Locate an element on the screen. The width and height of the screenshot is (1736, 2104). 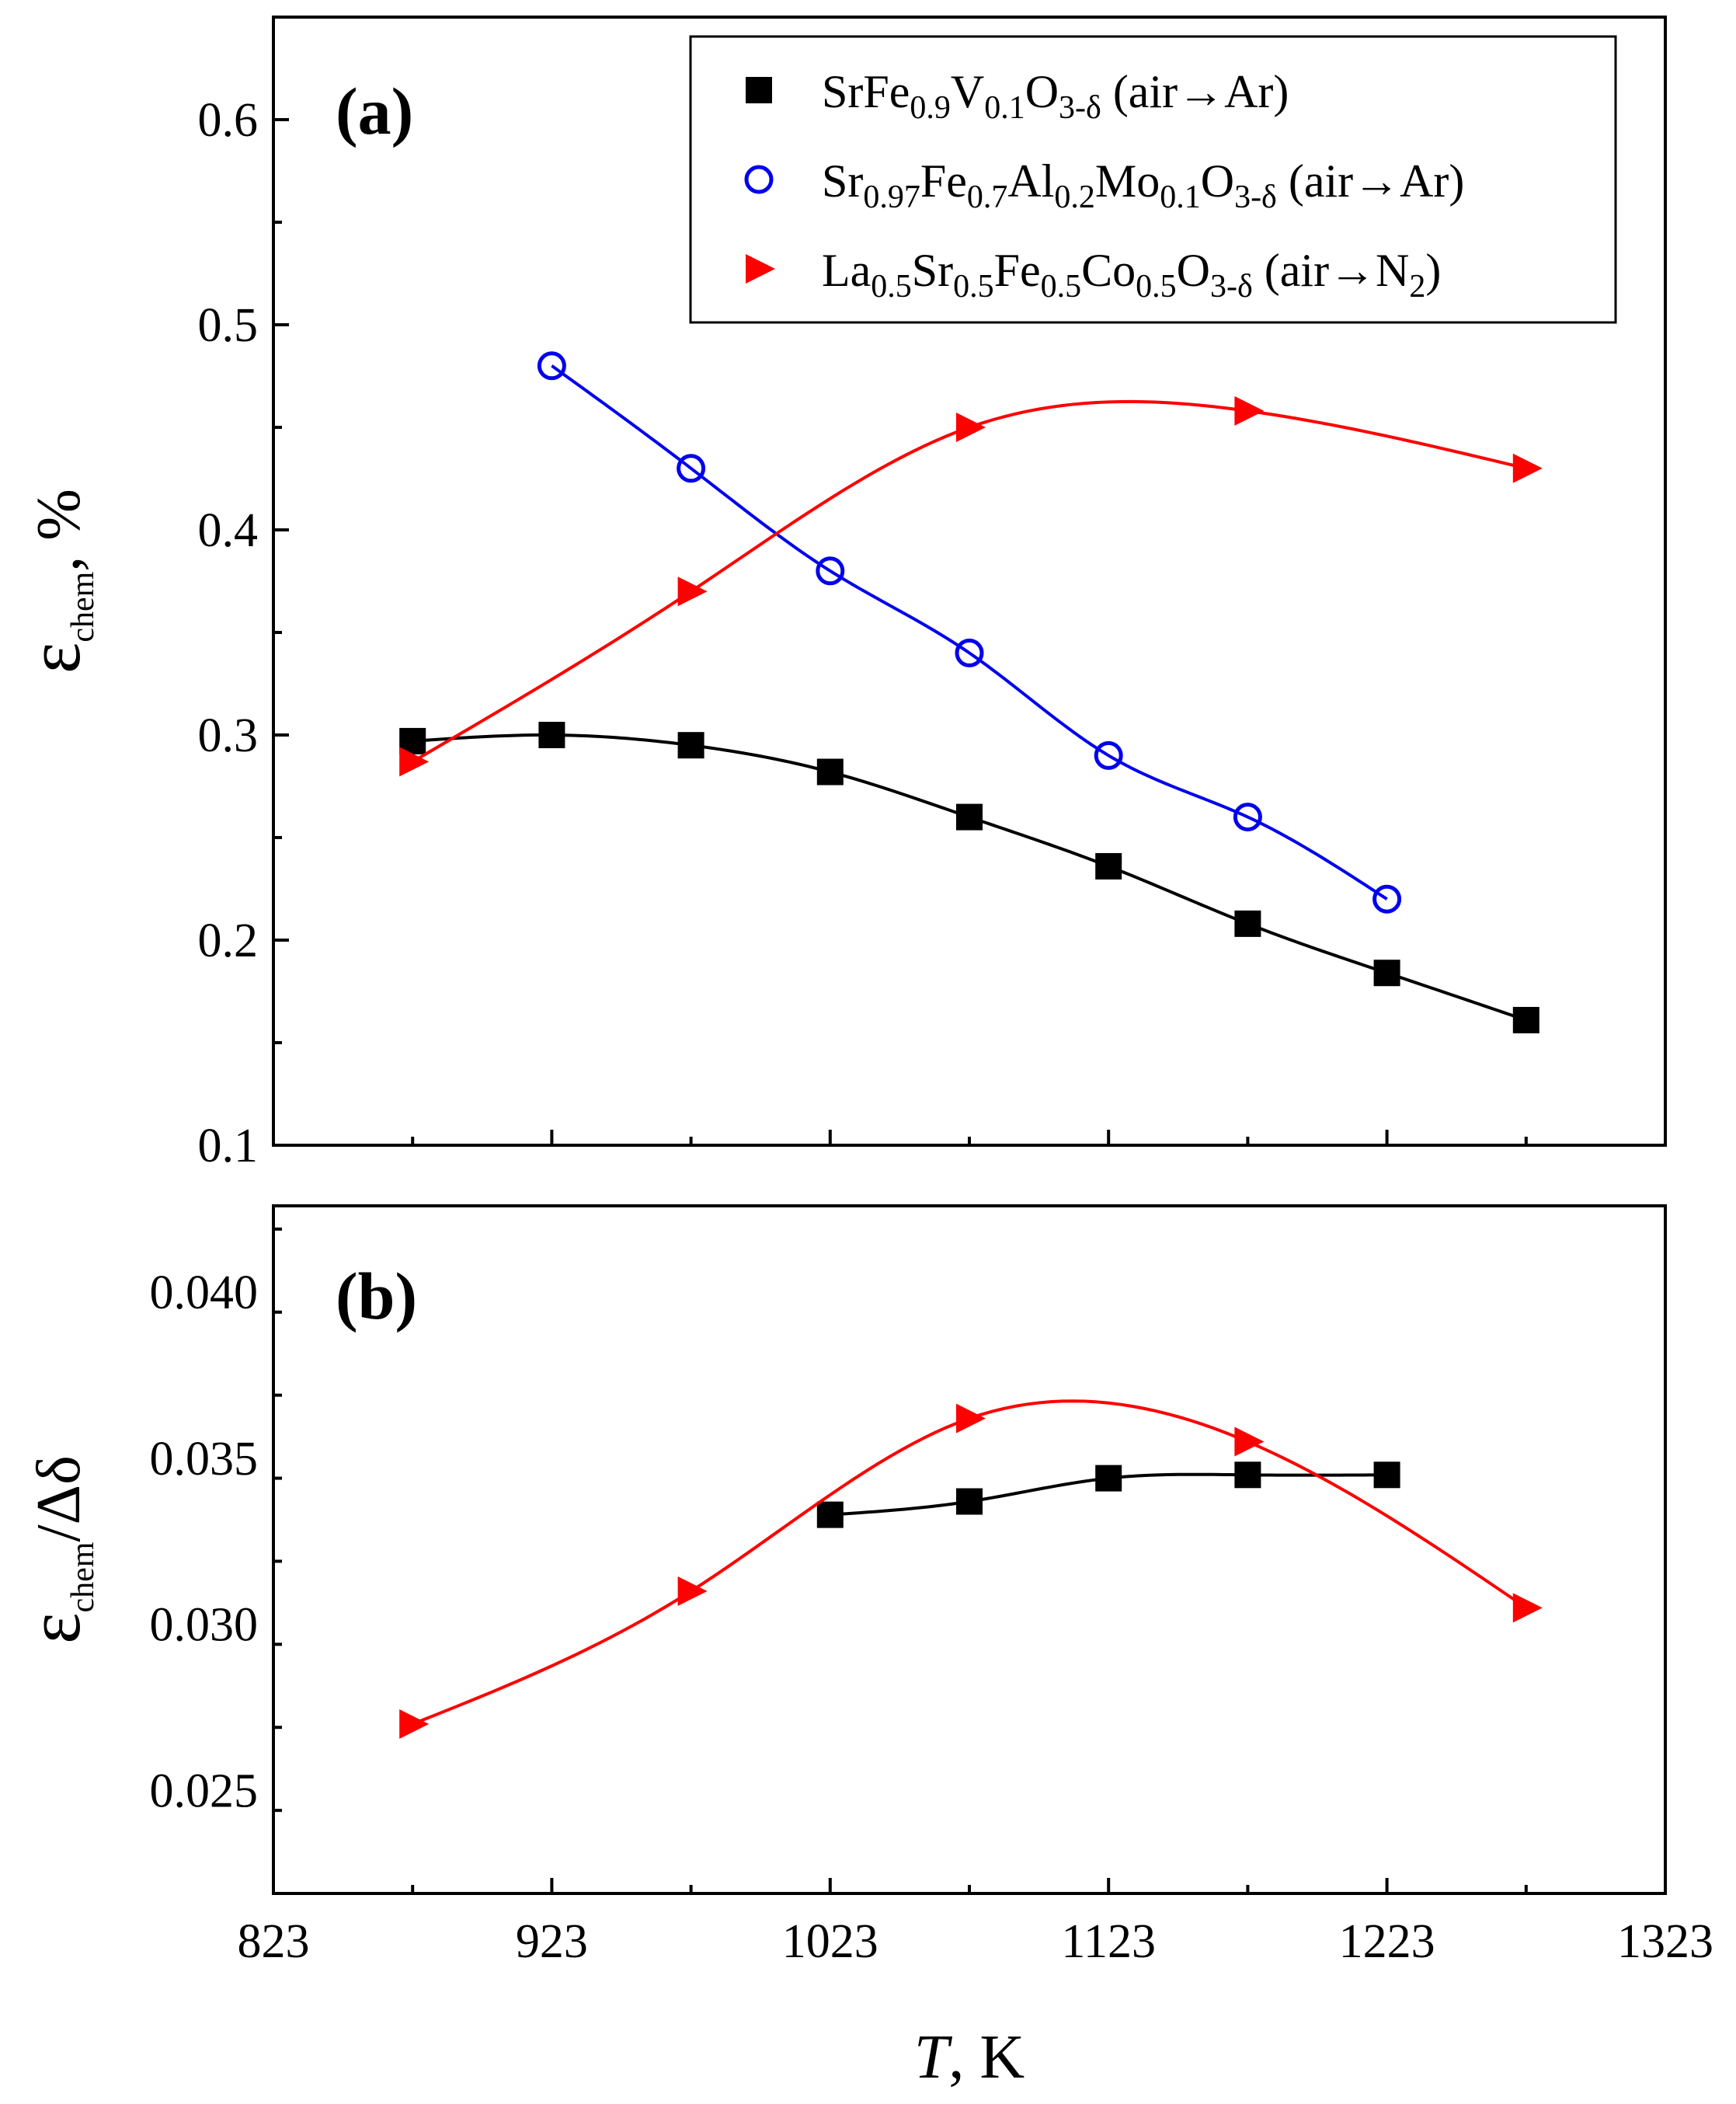
legend-label: SrFe0.9V0.1O3-δ (air→Ar) is located at coordinates (1055, 96).